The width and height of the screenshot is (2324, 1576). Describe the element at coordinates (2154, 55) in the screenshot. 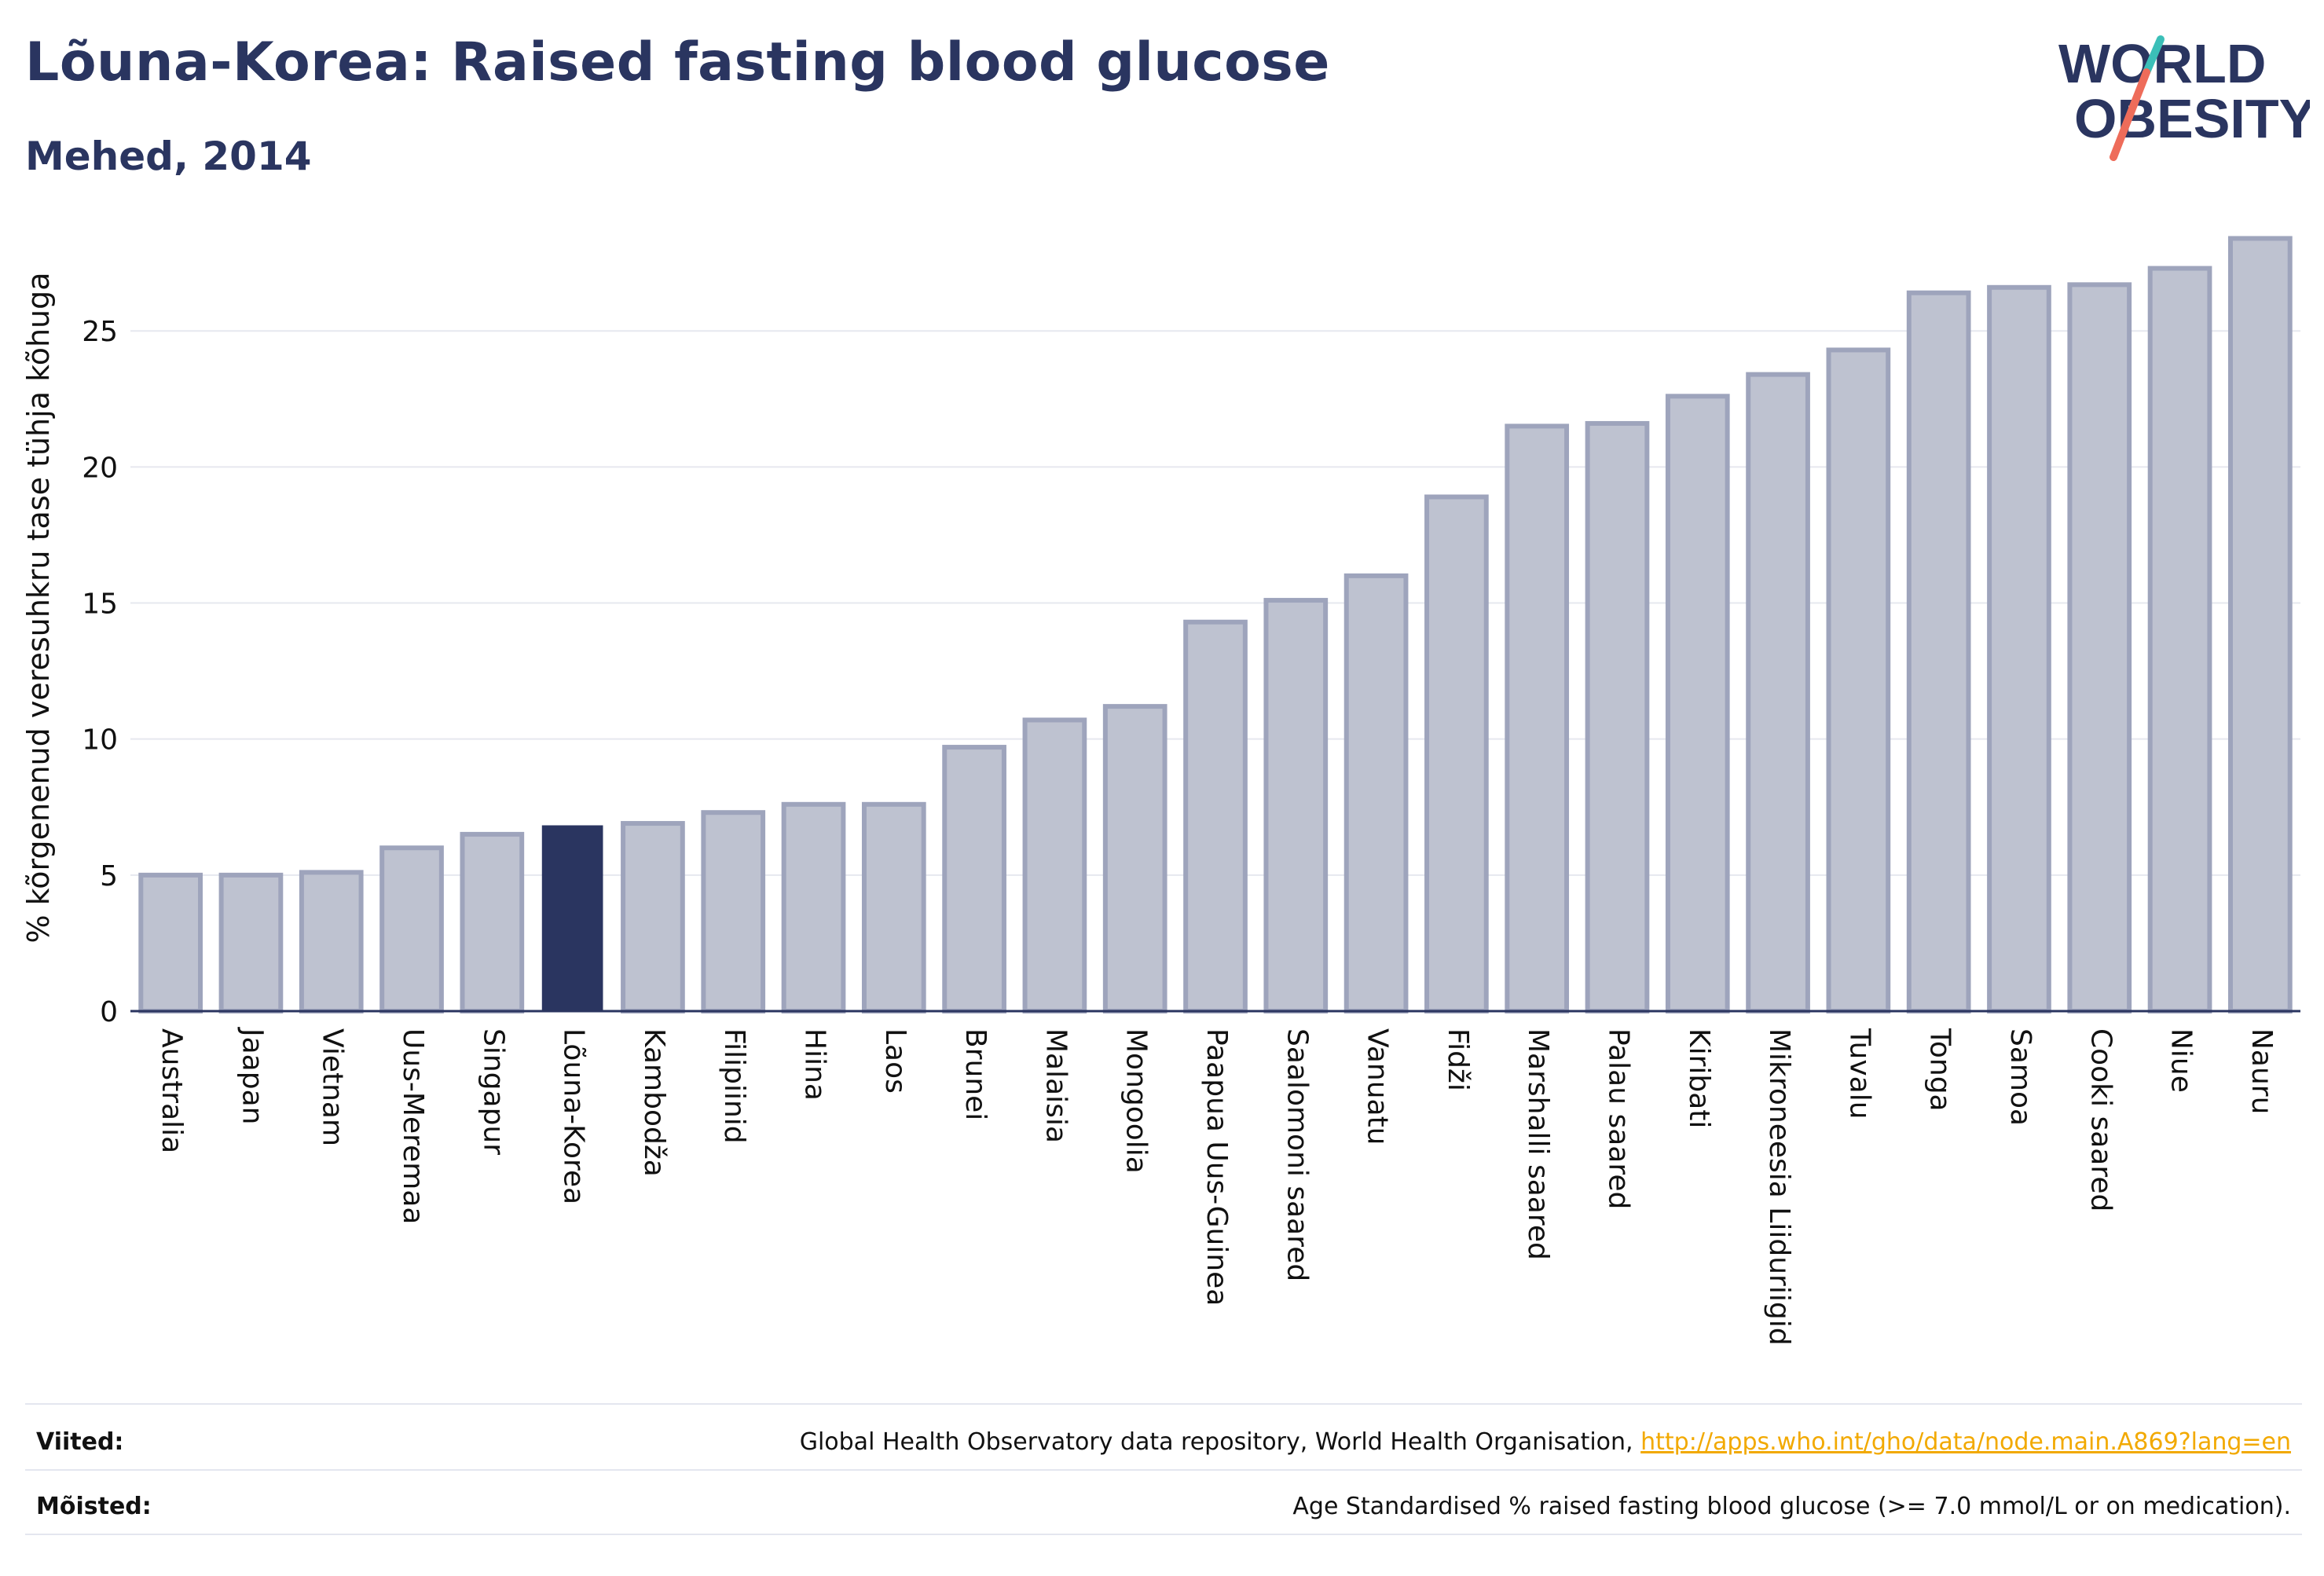

I see `logo-slash-teal` at that location.